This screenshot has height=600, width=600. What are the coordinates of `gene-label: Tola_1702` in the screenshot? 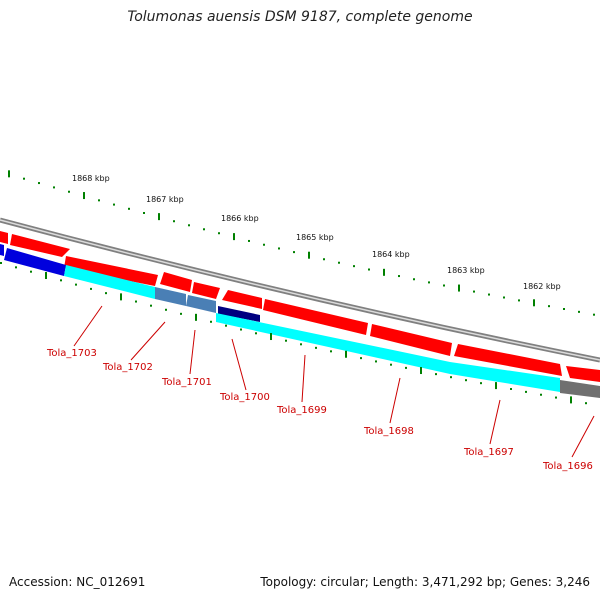 It's located at (127, 367).